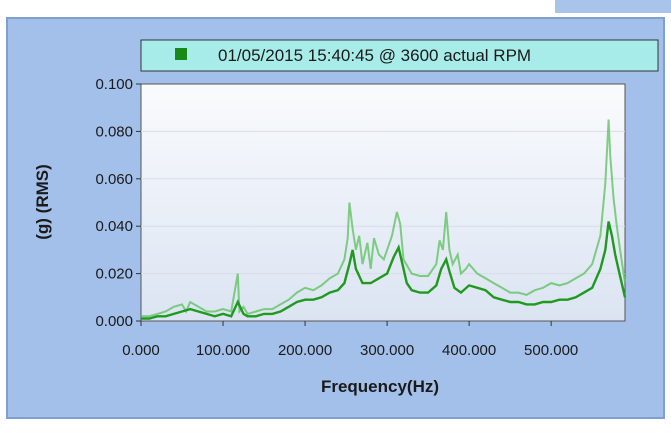 The height and width of the screenshot is (435, 671). I want to click on y-tick-label: 0.020, so click(114, 274).